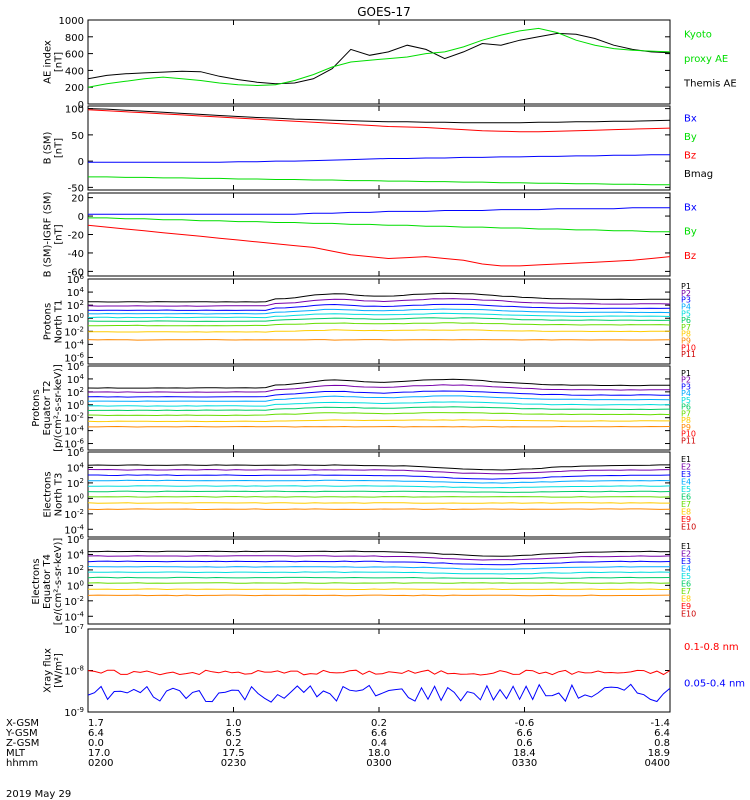 This screenshot has width=750, height=800. I want to click on series-line-E9, so click(379, 595).